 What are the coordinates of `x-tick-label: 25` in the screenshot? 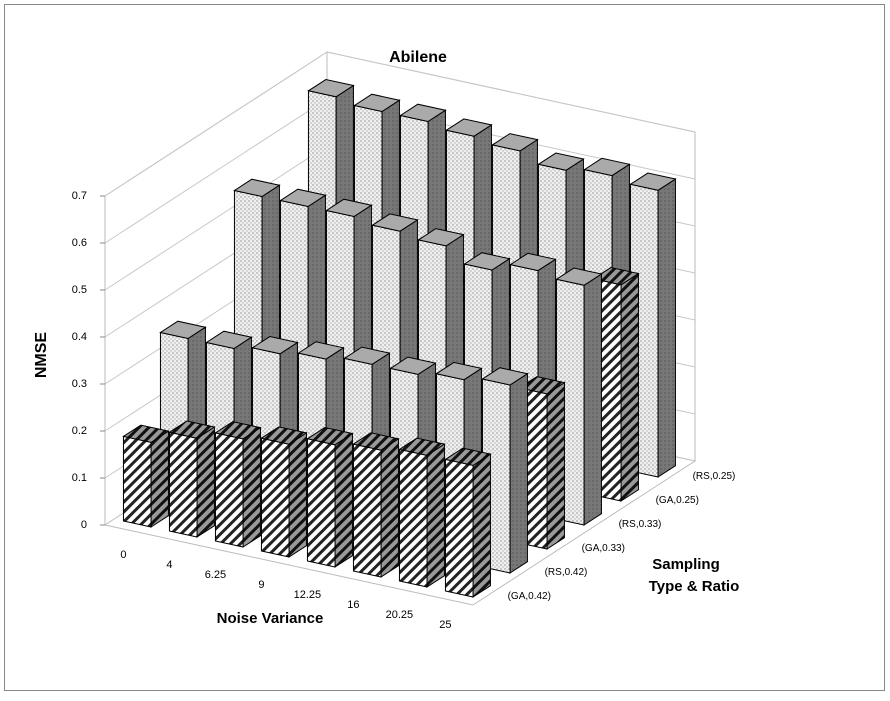 It's located at (445, 625).